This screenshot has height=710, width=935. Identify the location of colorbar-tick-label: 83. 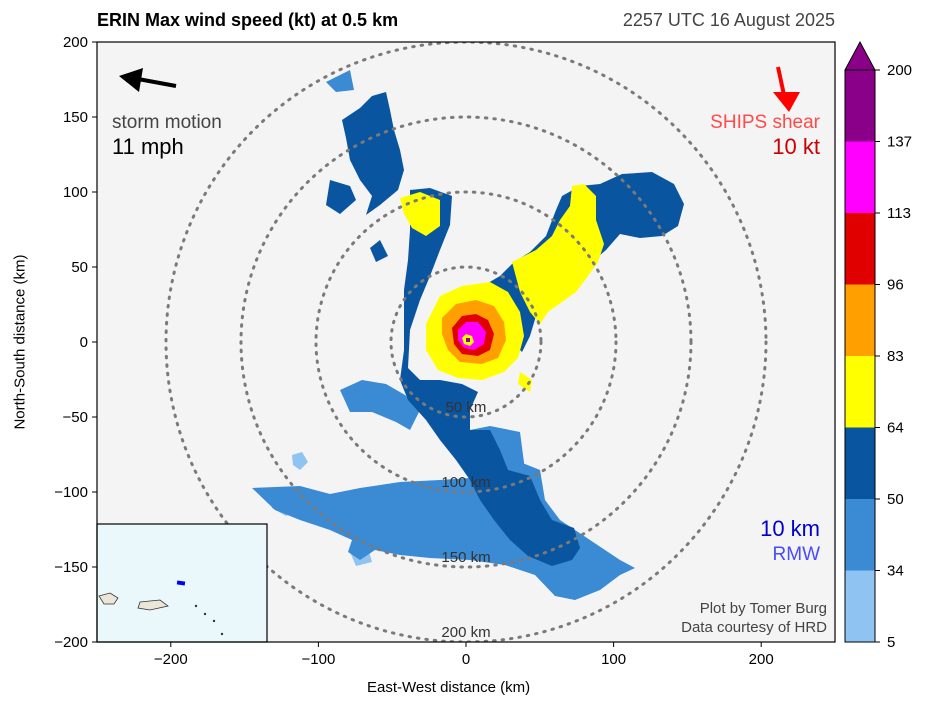
(895, 356).